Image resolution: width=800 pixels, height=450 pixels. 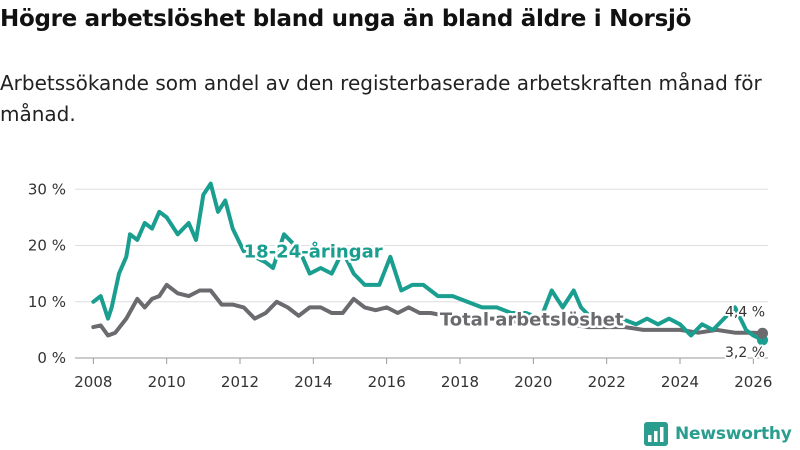 What do you see at coordinates (607, 382) in the screenshot?
I see `x-tick-label: 2022` at bounding box center [607, 382].